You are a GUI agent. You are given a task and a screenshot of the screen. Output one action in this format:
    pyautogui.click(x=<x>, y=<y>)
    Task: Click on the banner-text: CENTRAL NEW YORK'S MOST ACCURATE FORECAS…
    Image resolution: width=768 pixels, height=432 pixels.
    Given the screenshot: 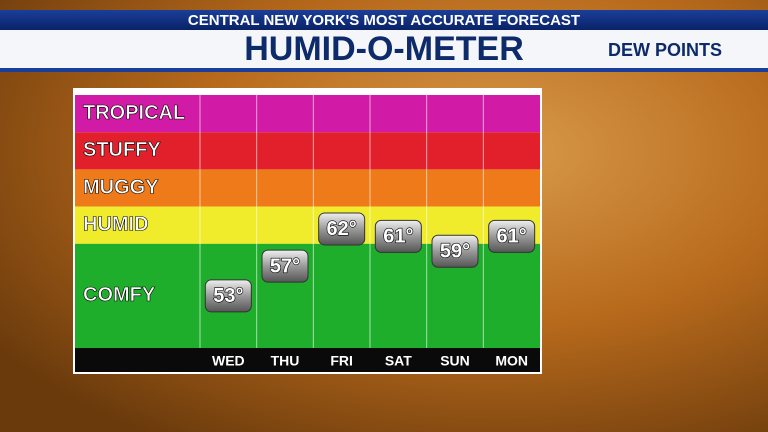 What is the action you would take?
    pyautogui.click(x=384, y=20)
    